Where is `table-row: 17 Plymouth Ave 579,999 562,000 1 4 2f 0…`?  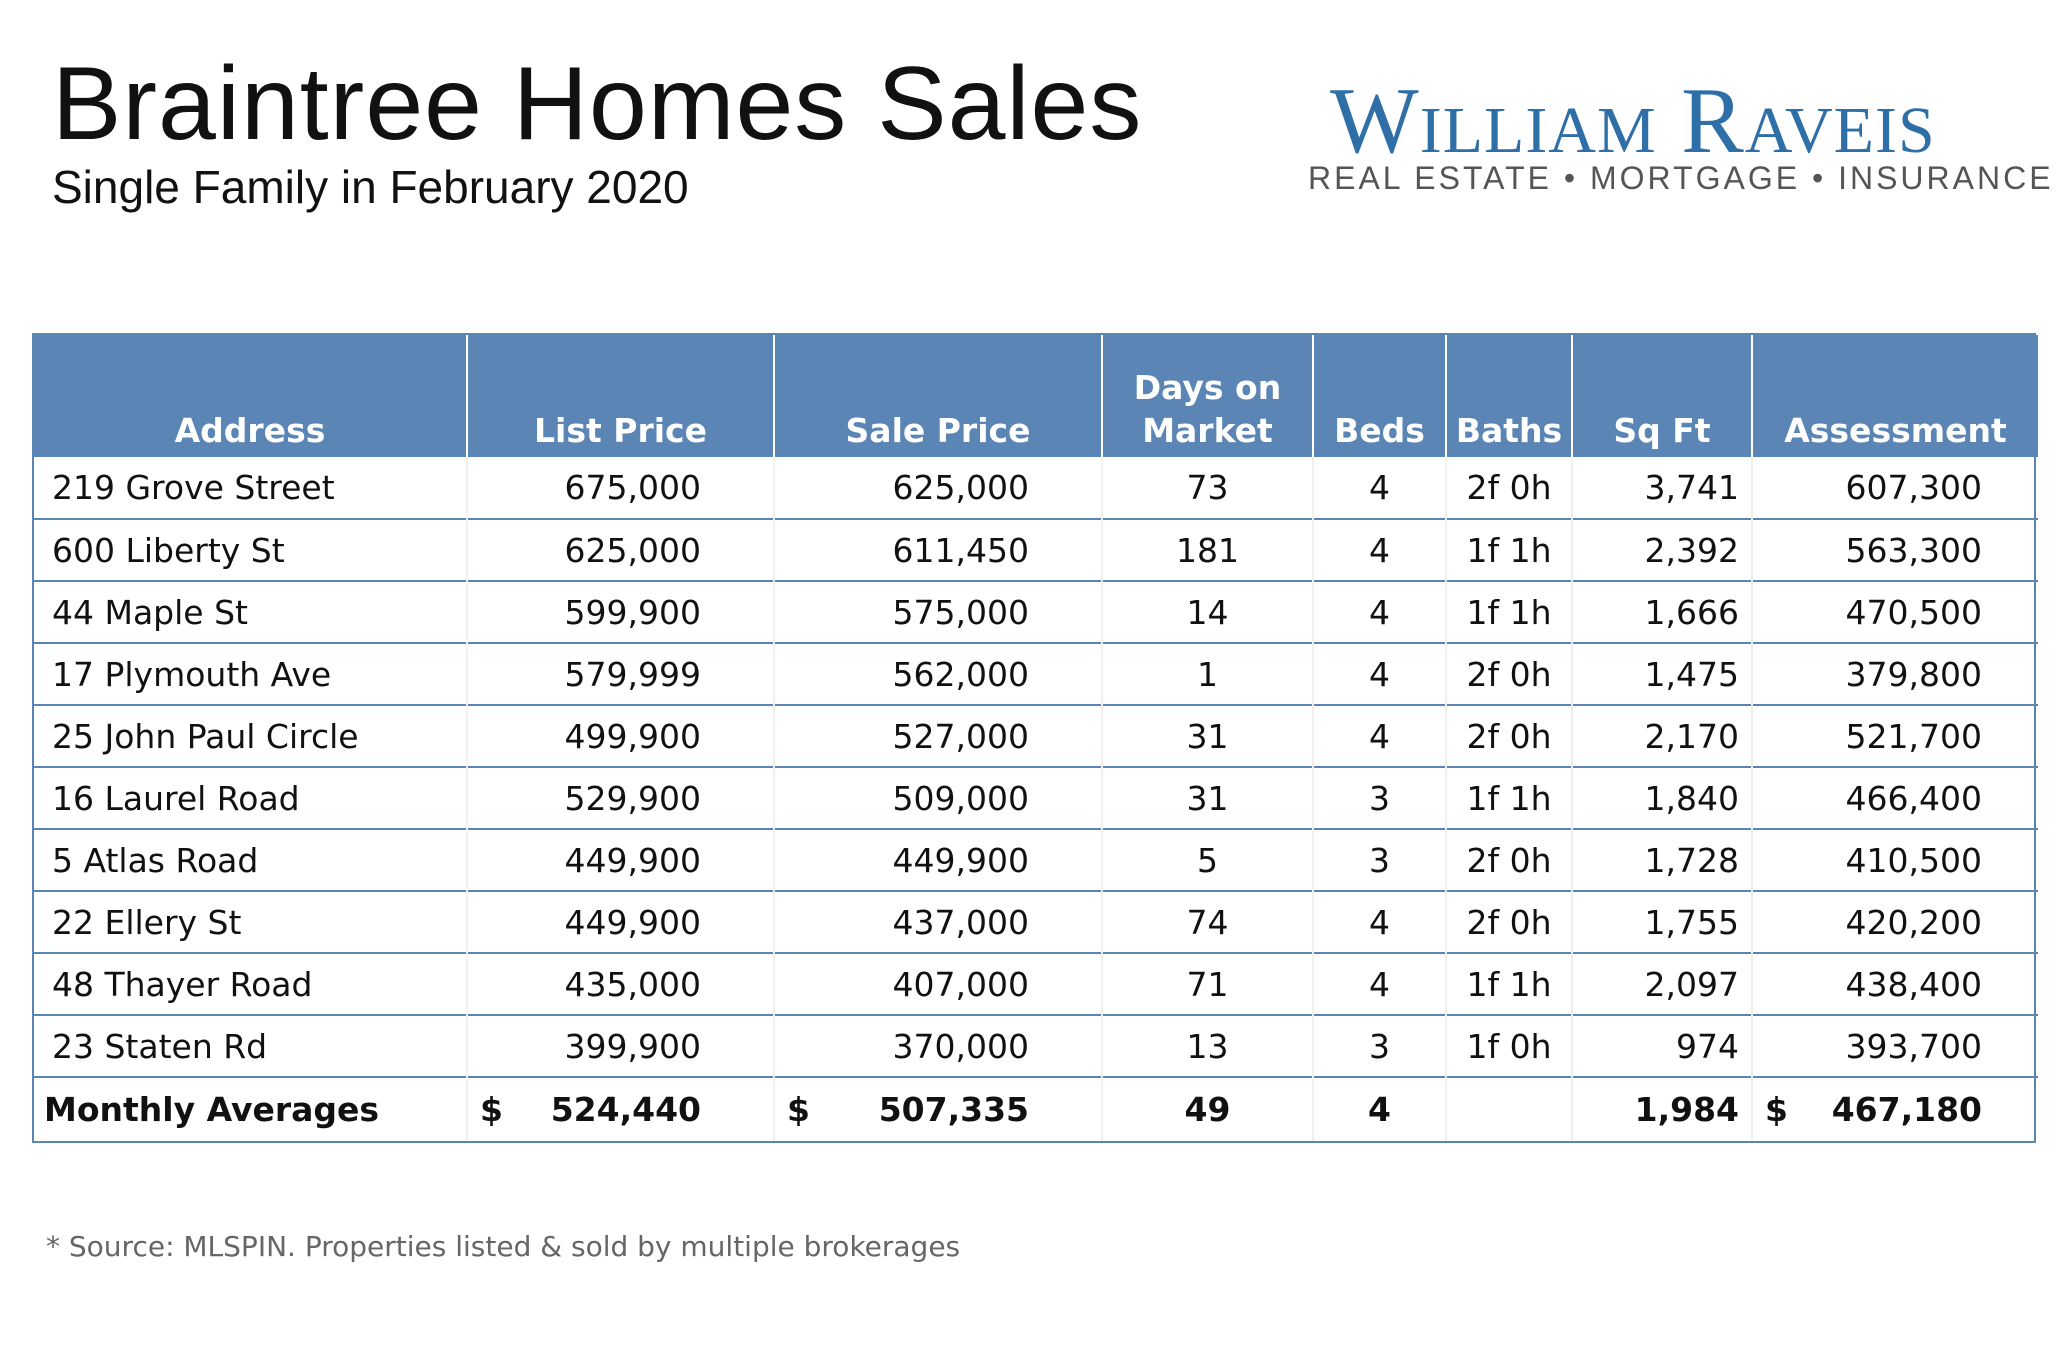
table-row: 17 Plymouth Ave 579,999 562,000 1 4 2f 0… is located at coordinates (1036, 673).